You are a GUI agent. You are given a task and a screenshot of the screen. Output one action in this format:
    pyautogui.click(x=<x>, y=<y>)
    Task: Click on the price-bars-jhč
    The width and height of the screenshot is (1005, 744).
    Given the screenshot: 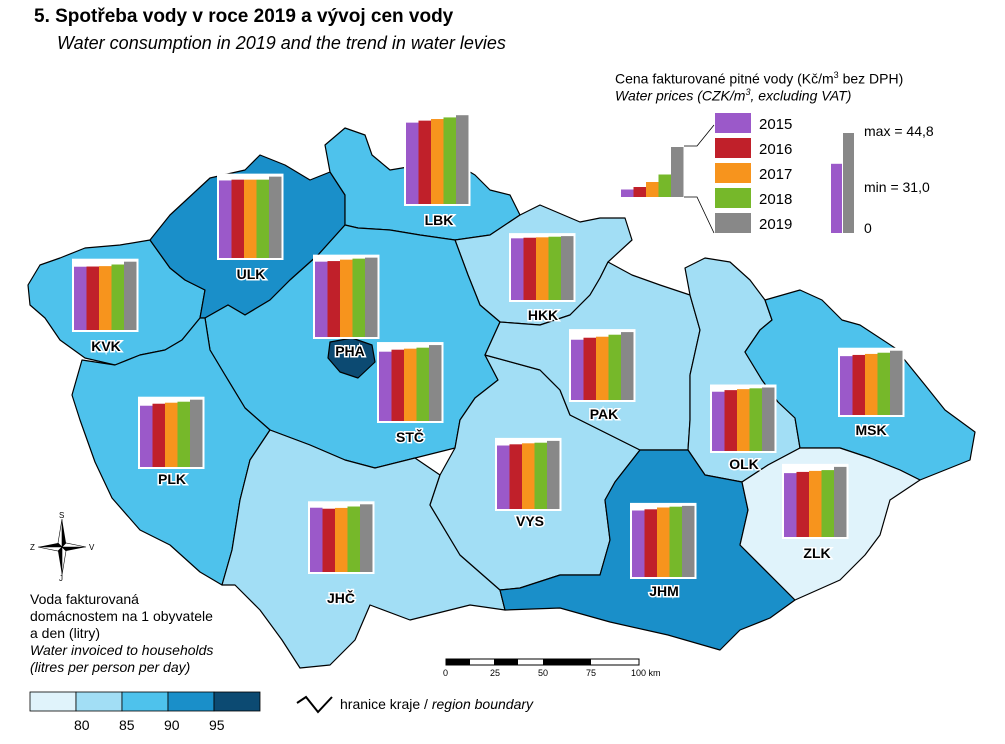 What is the action you would take?
    pyautogui.click(x=341, y=537)
    